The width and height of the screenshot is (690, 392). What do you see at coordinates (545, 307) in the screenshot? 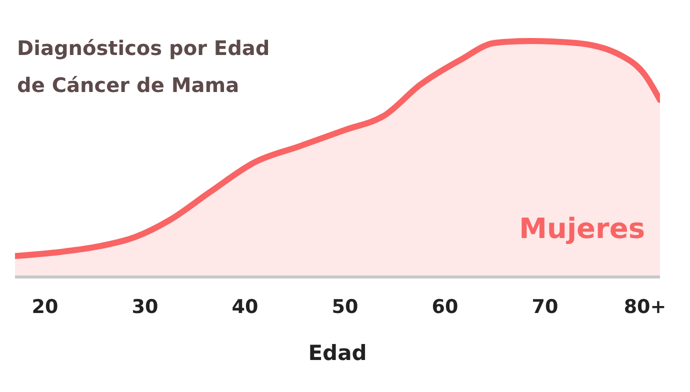
I see `x-tick-label: 70` at bounding box center [545, 307].